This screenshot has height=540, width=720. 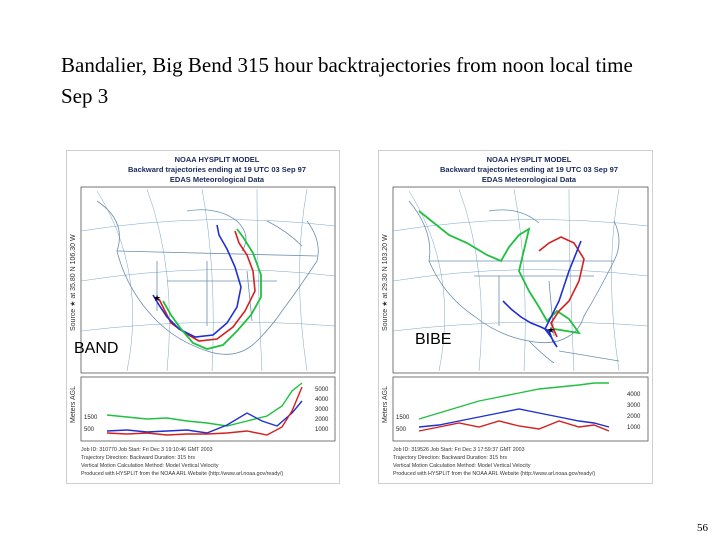 I want to click on bibe-source-text: Source ★ at 29.30 N 103.20 W, so click(x=385, y=282).